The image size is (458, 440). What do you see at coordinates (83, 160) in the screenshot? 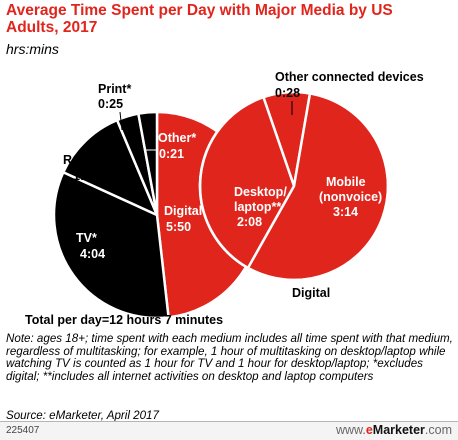
I see `label-radio-name: Radio*` at bounding box center [83, 160].